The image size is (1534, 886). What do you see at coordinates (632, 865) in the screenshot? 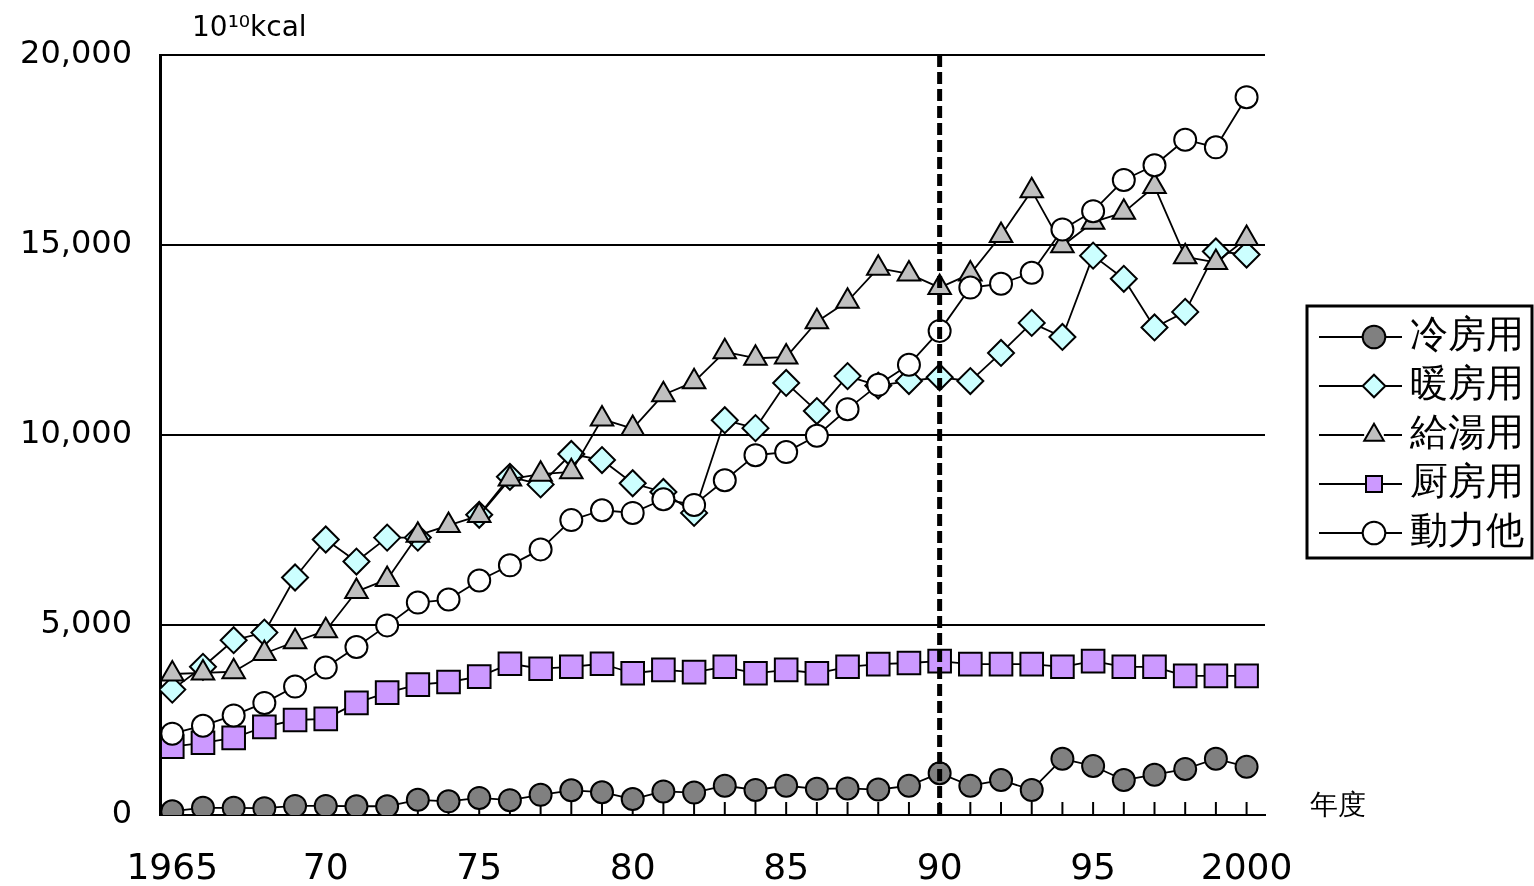
I see `x-tick-label: 80` at bounding box center [632, 865].